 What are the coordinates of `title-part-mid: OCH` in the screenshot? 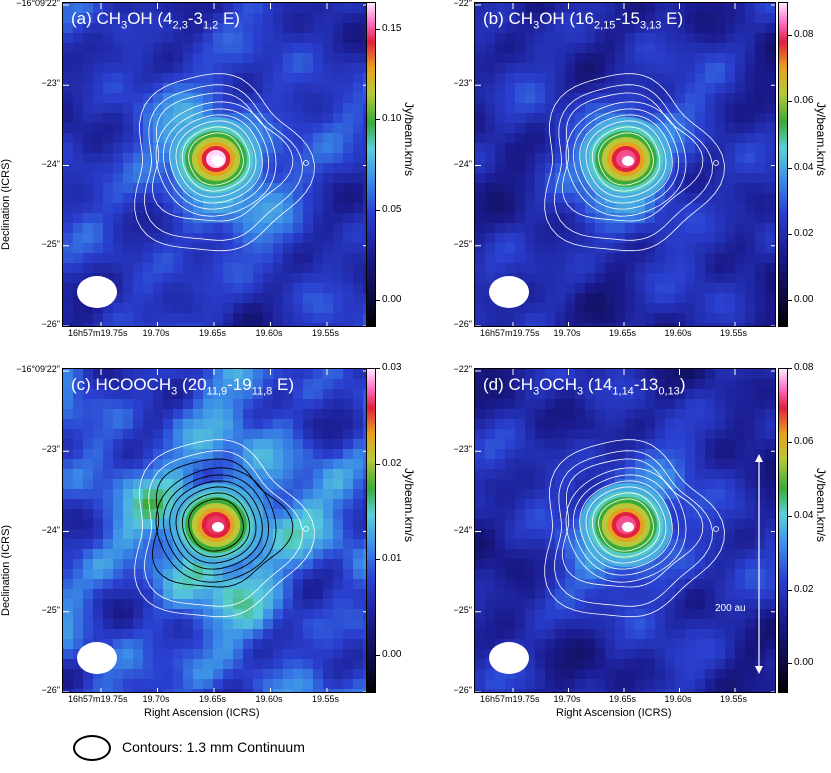 It's located at (558, 384).